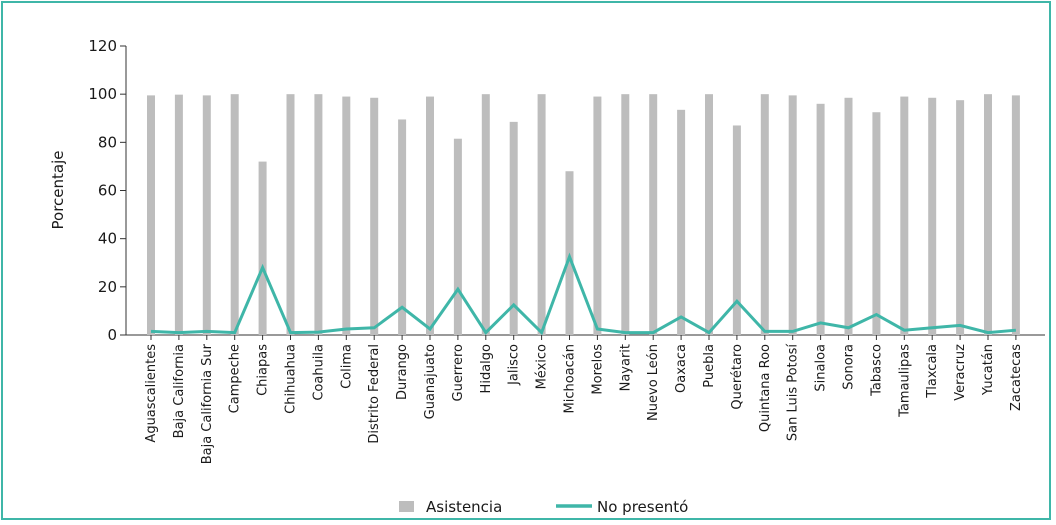 The width and height of the screenshot is (1056, 525). What do you see at coordinates (709, 366) in the screenshot?
I see `x-tick-label: Puebla` at bounding box center [709, 366].